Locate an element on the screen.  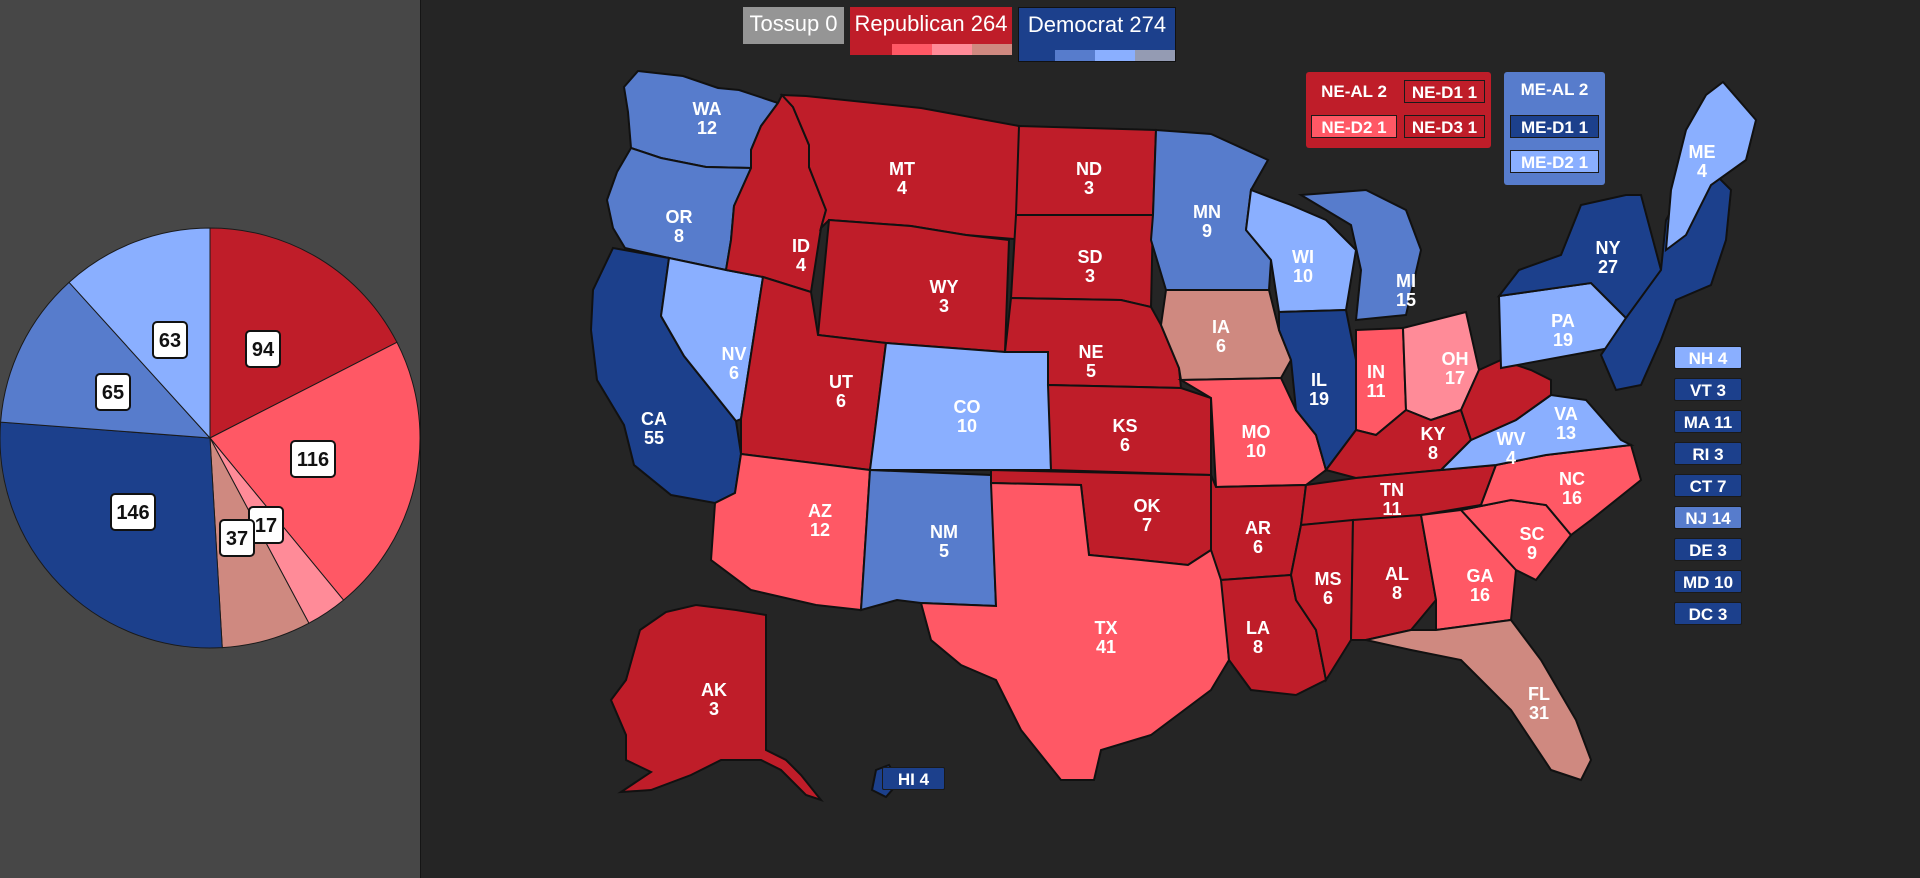
ne-al-button: NE-AL 2 is located at coordinates (1354, 91).